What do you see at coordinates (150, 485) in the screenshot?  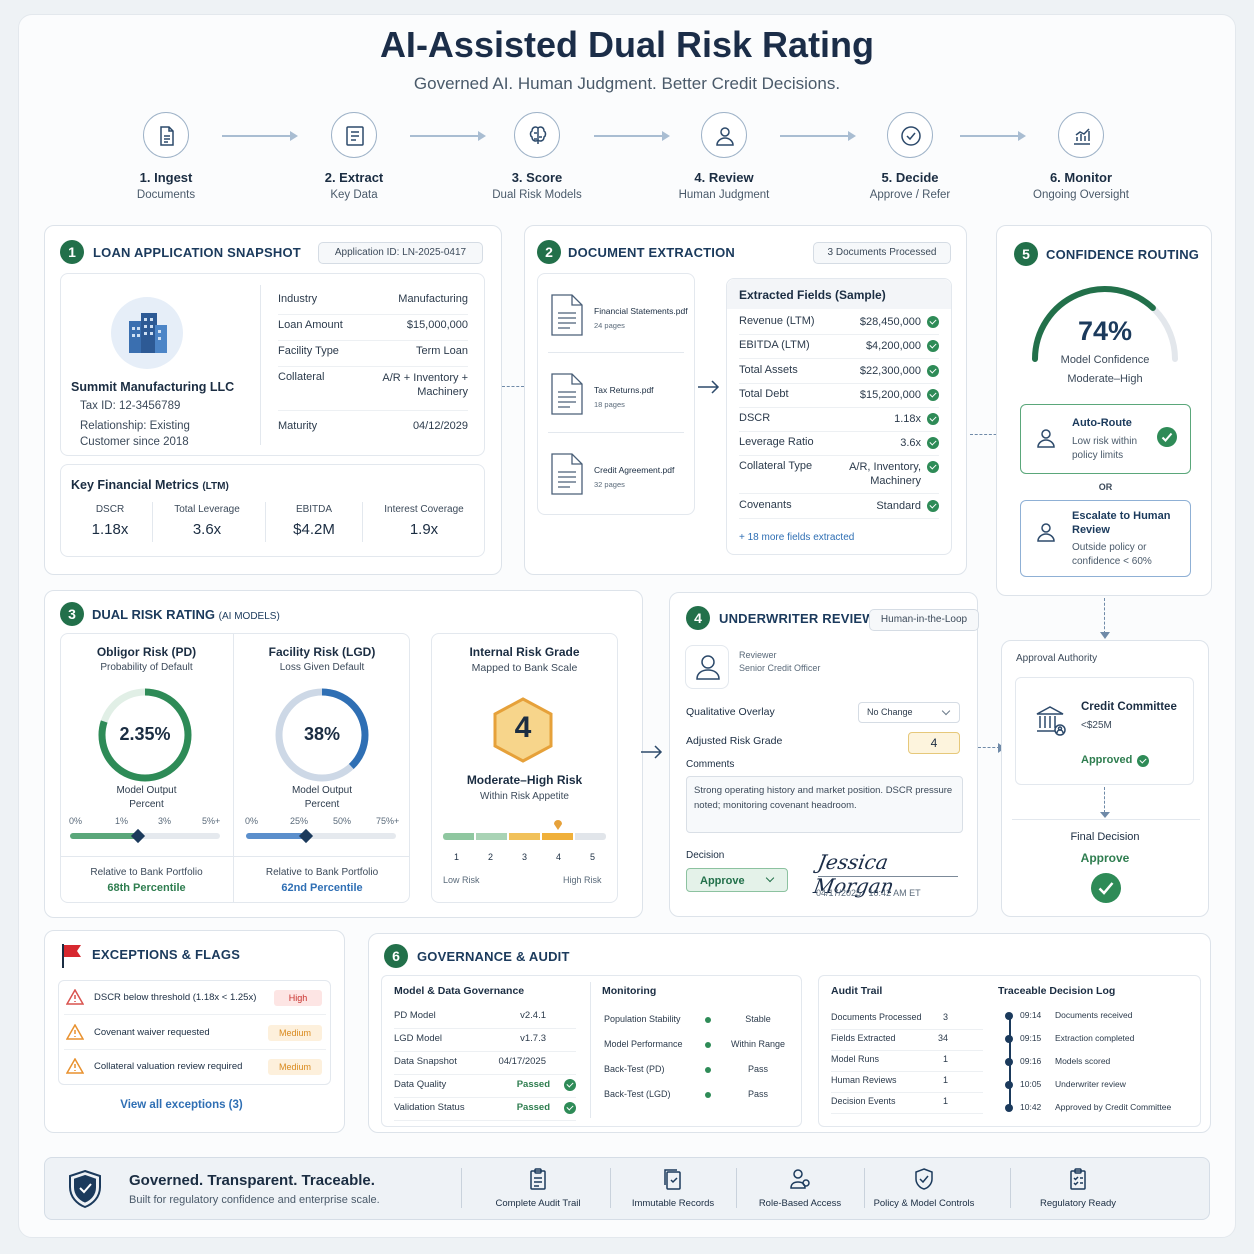 I see `metrics-title: Key Financial Metrics (LTM)` at bounding box center [150, 485].